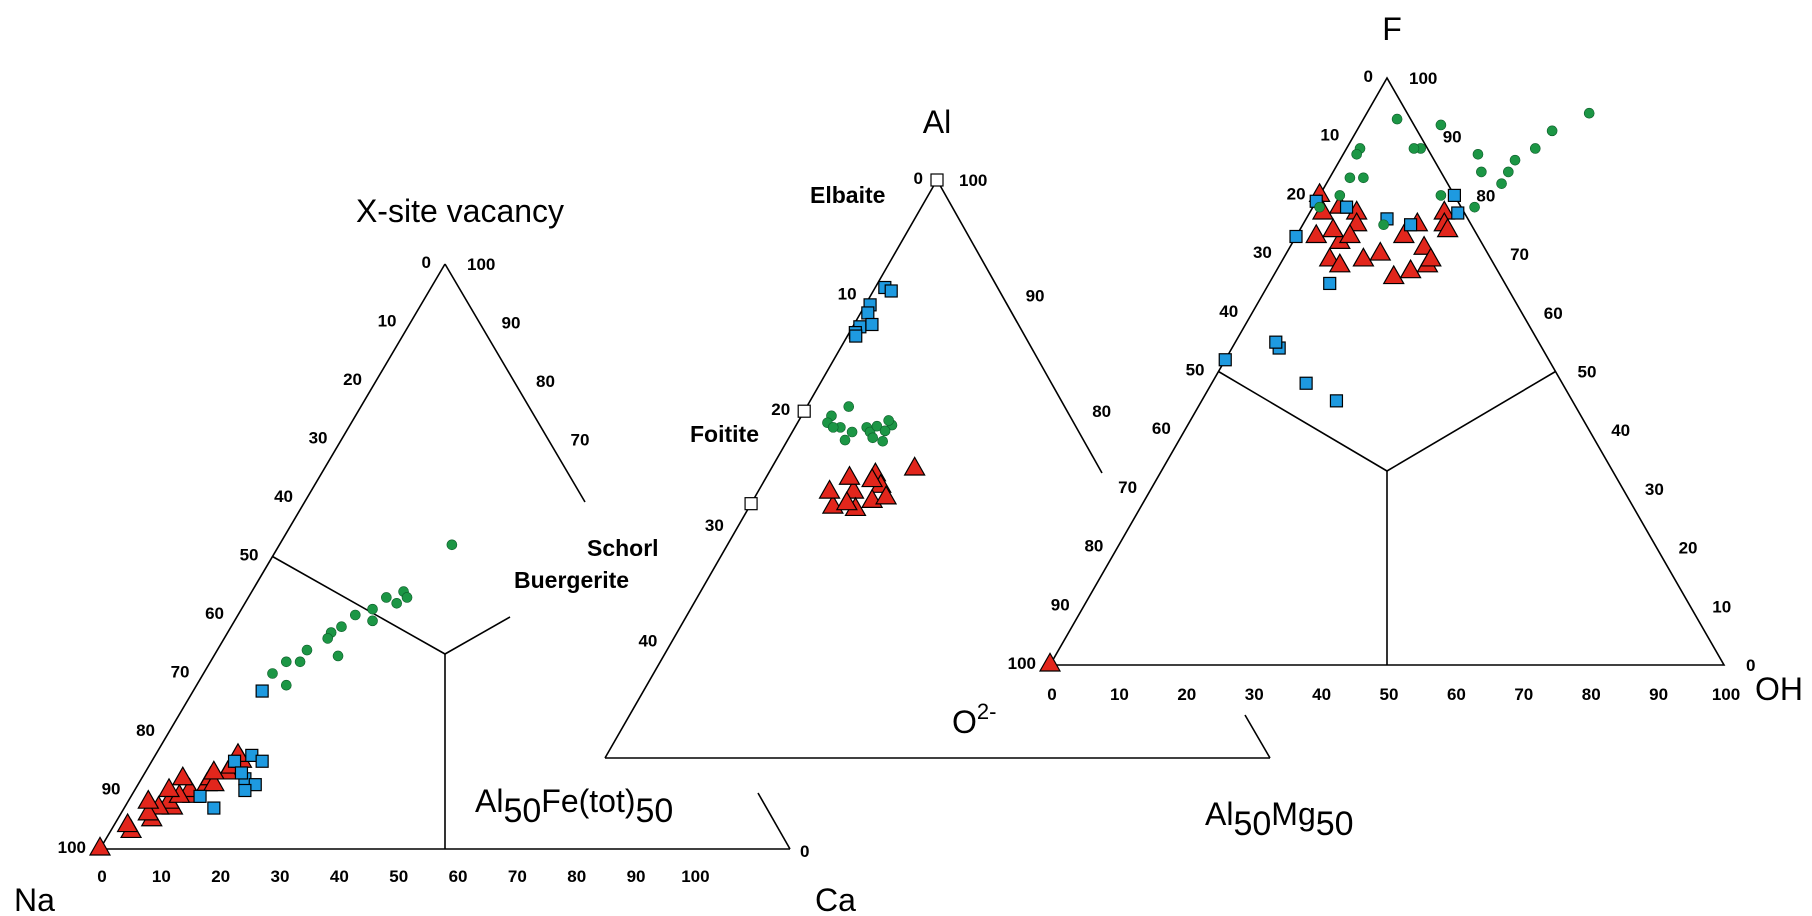  What do you see at coordinates (460, 211) in the screenshot?
I see `vertex-label-top: X-site vacancy` at bounding box center [460, 211].